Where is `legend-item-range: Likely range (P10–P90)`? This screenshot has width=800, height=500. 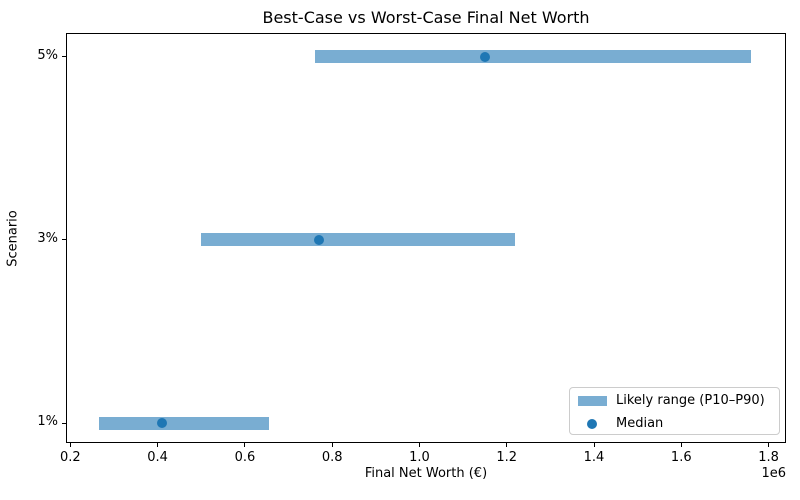
legend-item-range: Likely range (P10–P90) is located at coordinates (675, 401).